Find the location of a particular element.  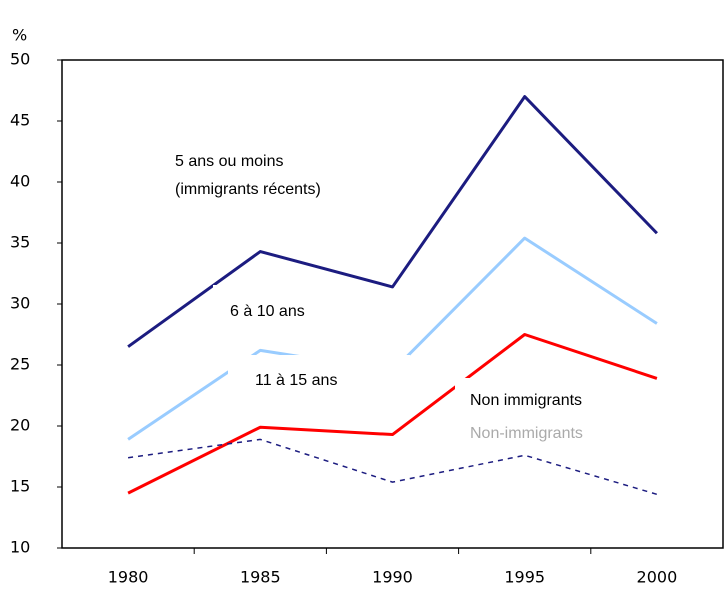

y-tick-label: 15 is located at coordinates (20, 486).